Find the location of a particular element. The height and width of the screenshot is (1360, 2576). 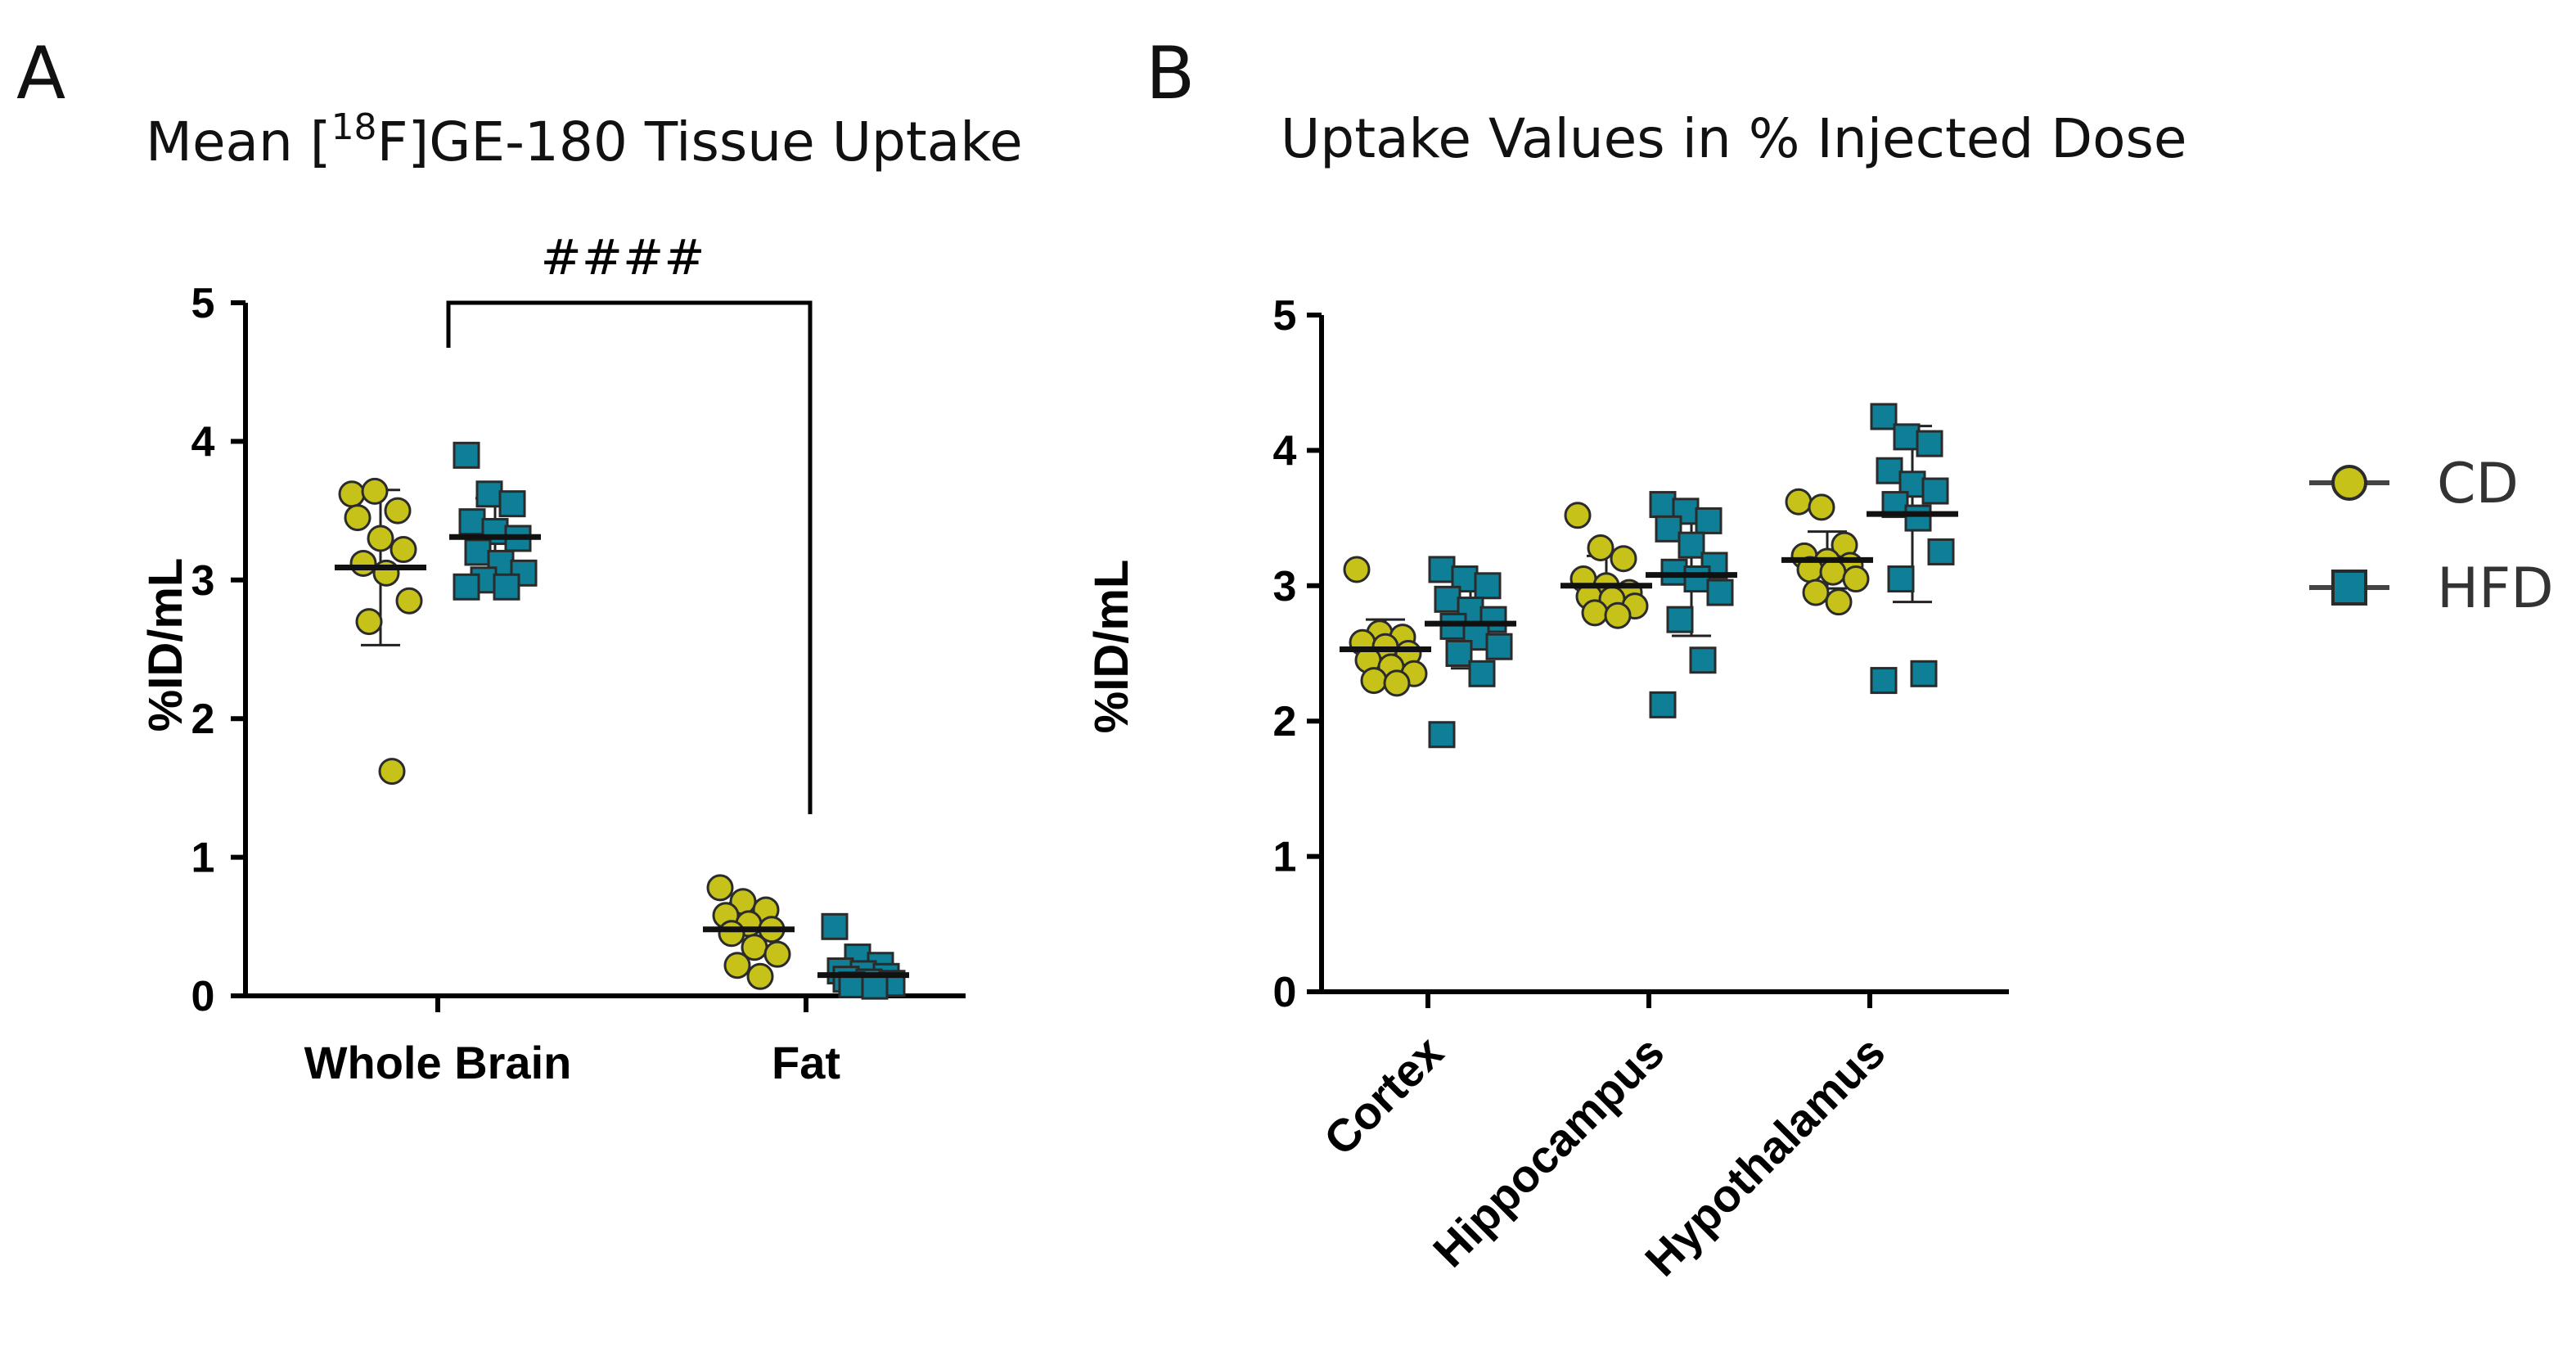

legend-cd-label: CD is located at coordinates (2478, 484).